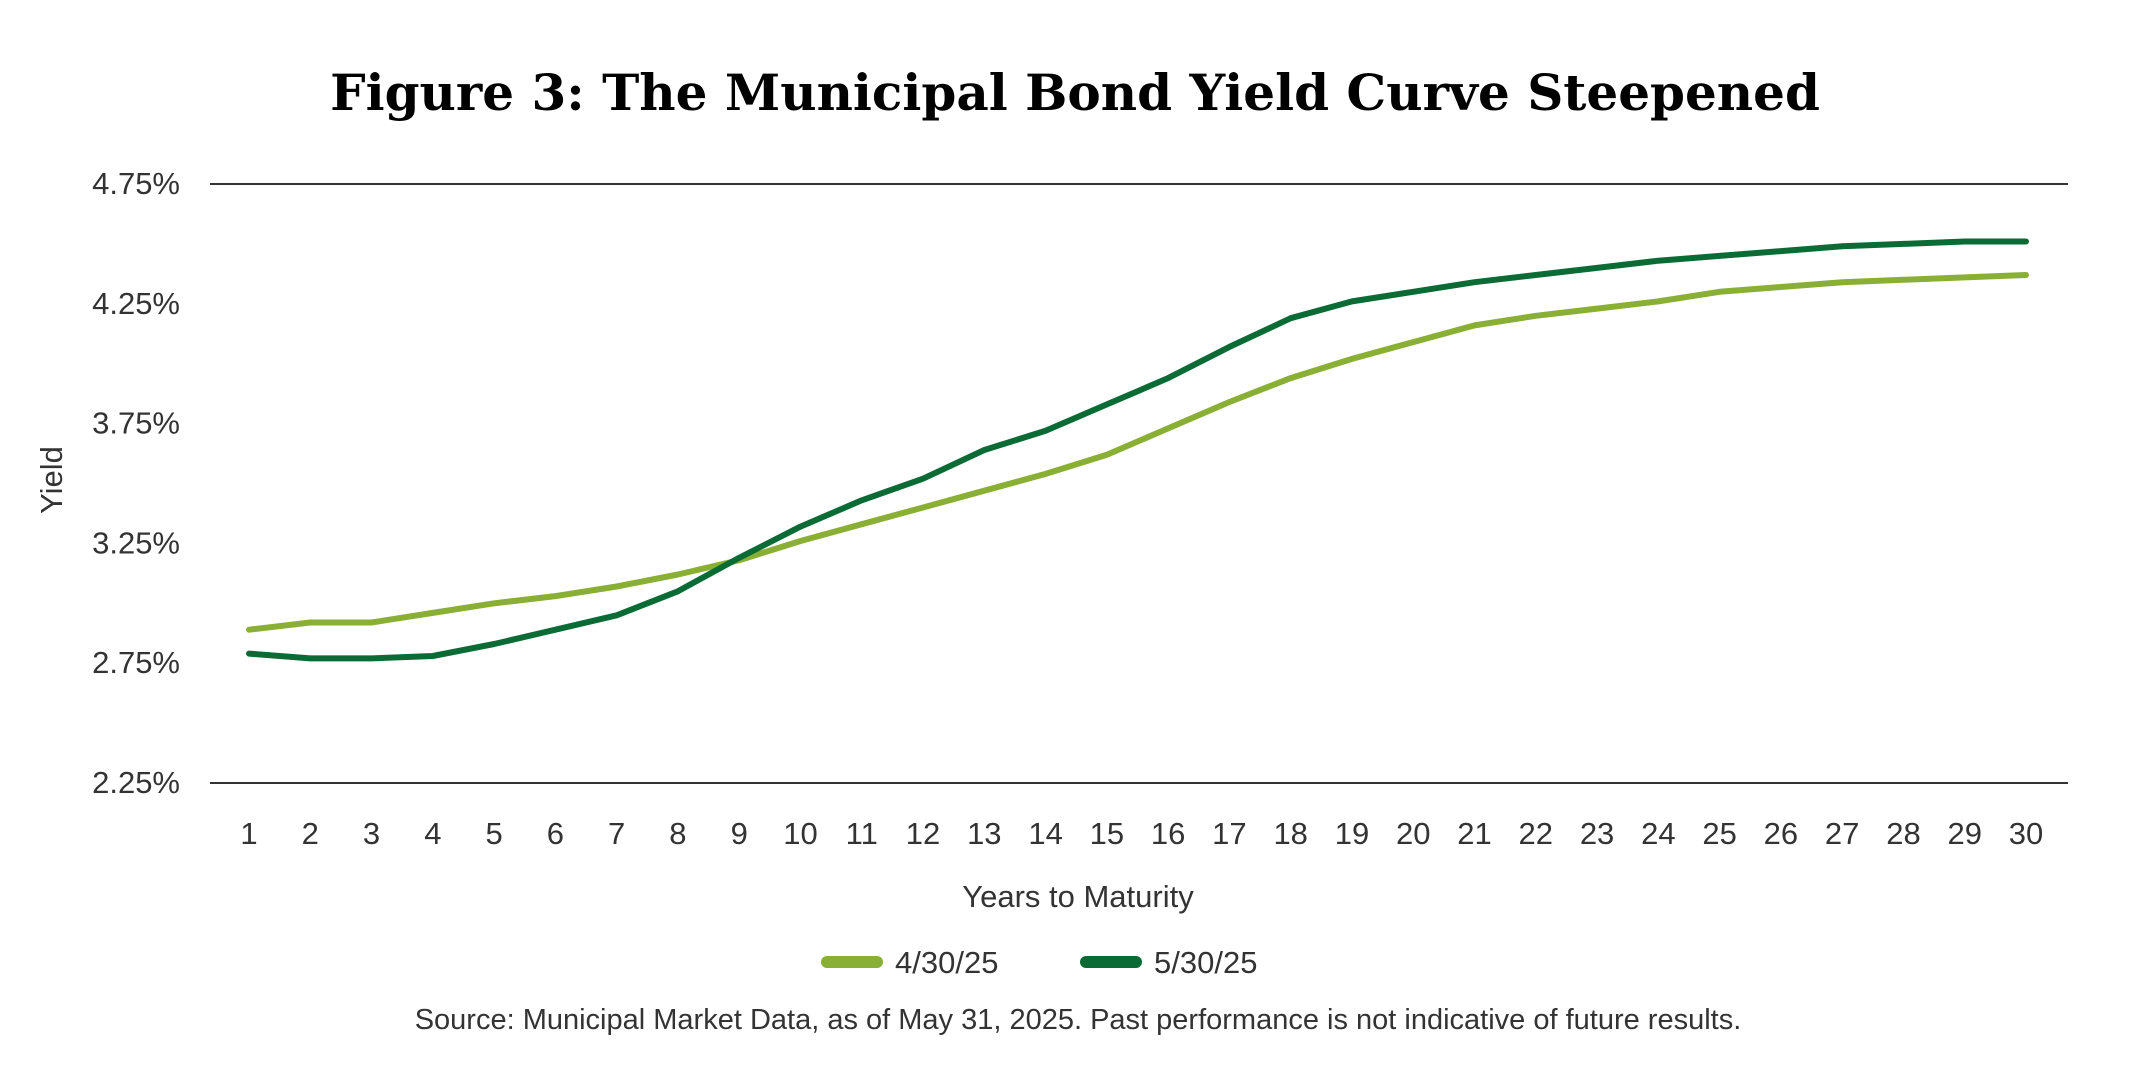  I want to click on x-tick-label: 18, so click(1290, 833).